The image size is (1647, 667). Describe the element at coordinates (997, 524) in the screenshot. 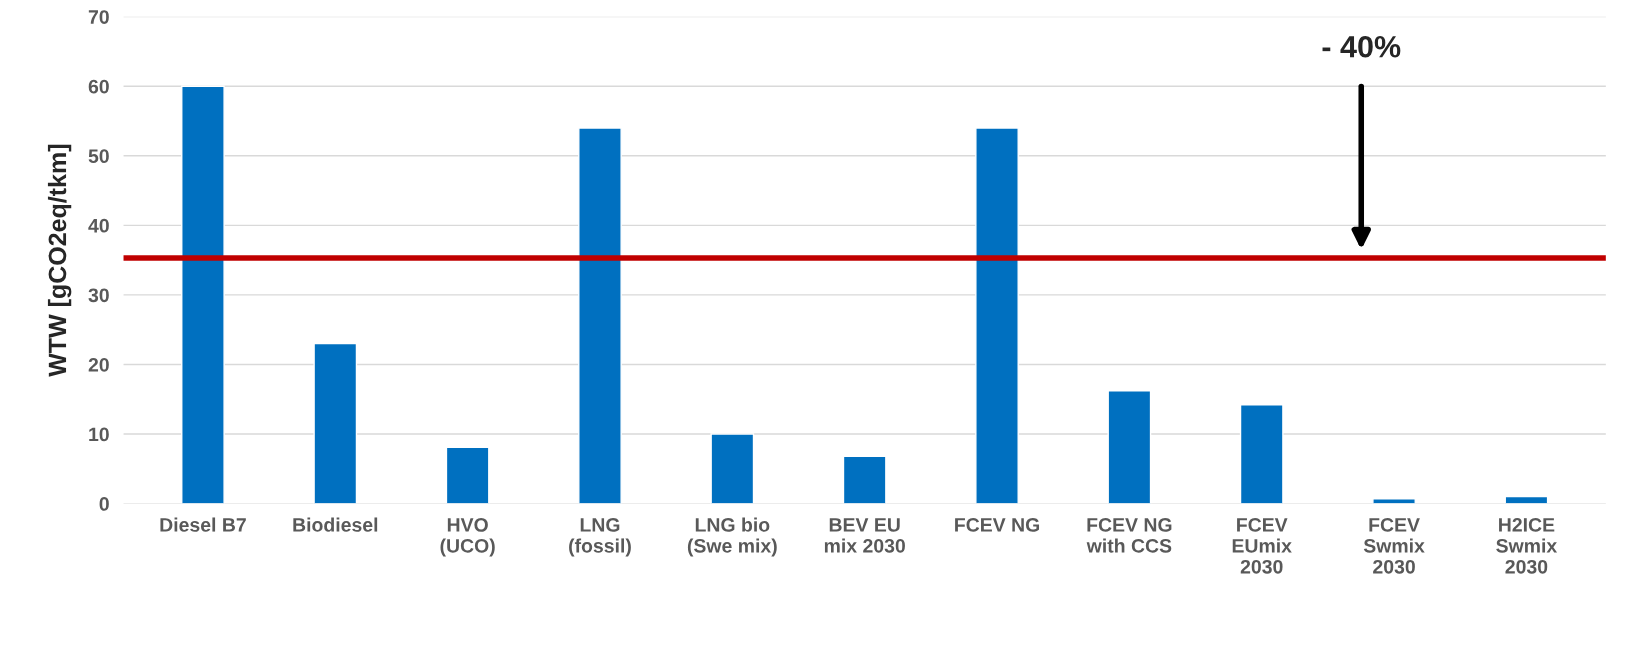

I see `x-tick-label: FCEV NG` at that location.